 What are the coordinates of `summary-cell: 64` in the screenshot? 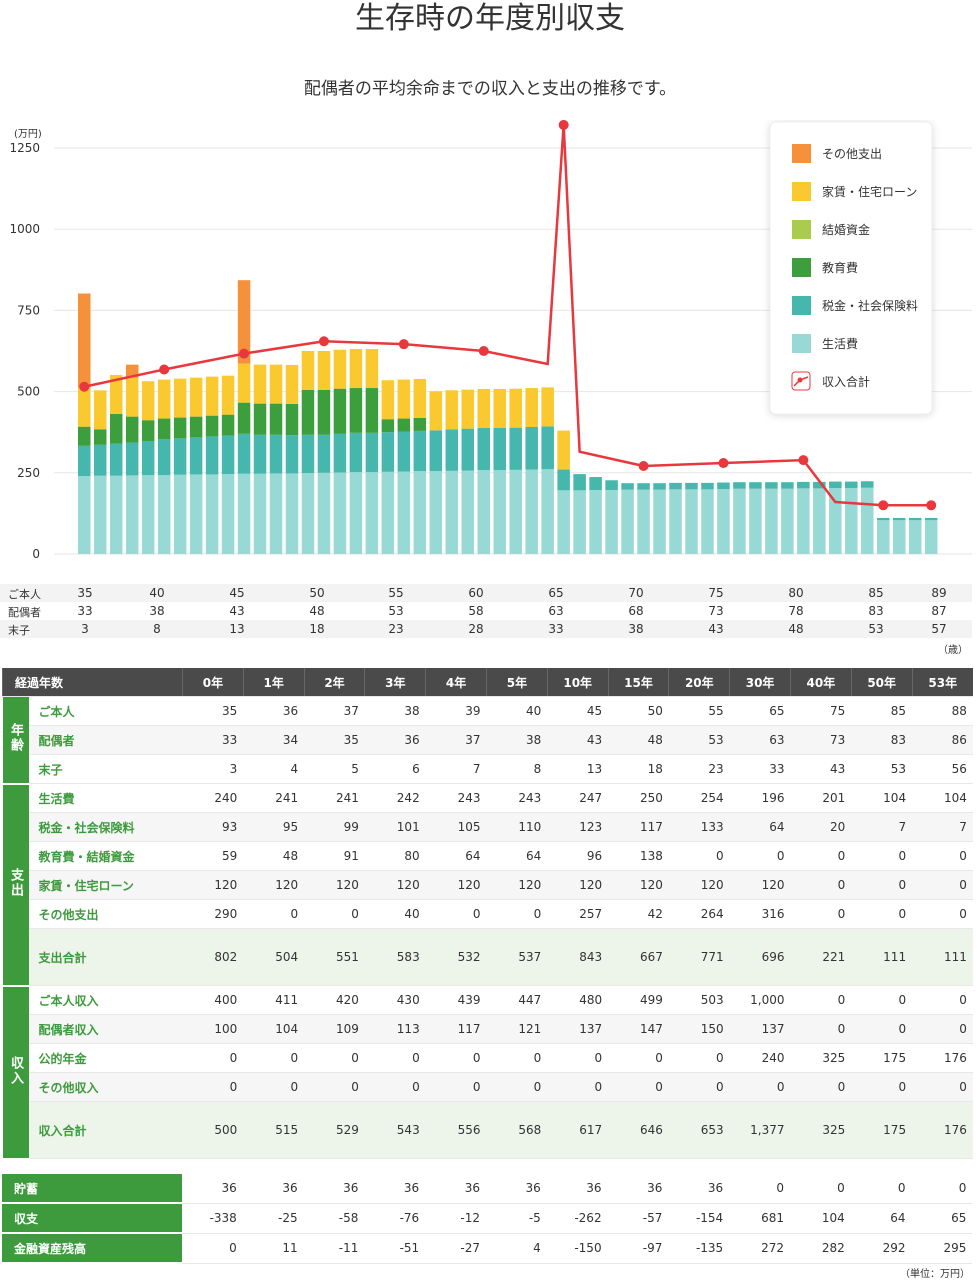 It's located at (881, 1218).